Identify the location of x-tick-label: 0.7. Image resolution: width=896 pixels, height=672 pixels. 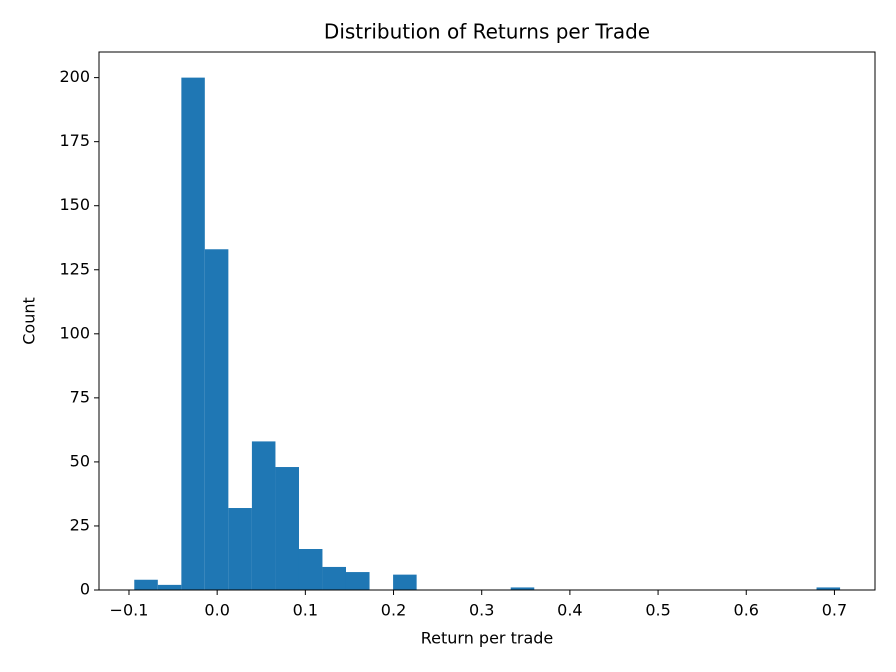
(834, 610).